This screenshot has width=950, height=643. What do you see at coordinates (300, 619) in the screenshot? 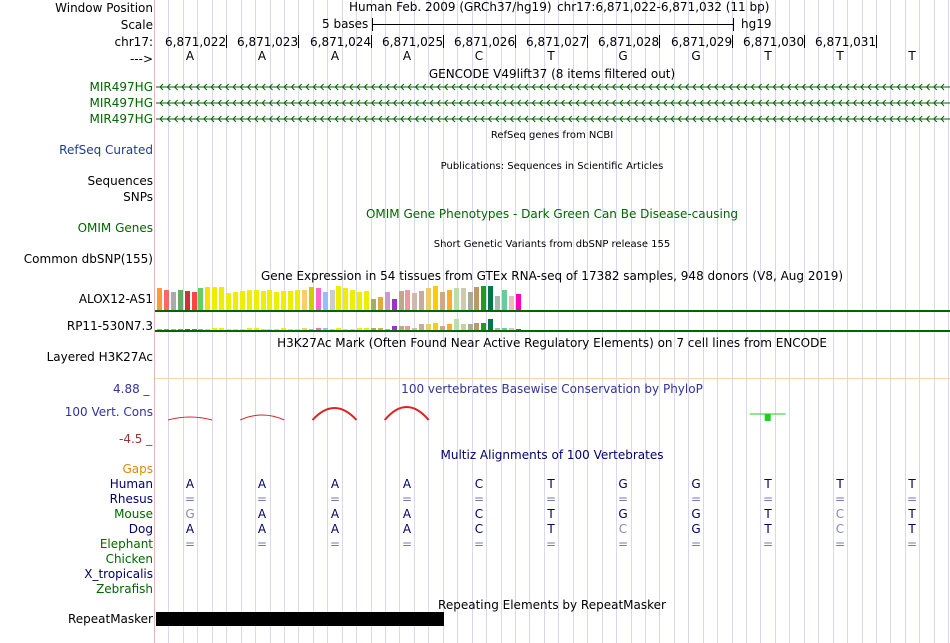
I see `repeatmasker-element` at bounding box center [300, 619].